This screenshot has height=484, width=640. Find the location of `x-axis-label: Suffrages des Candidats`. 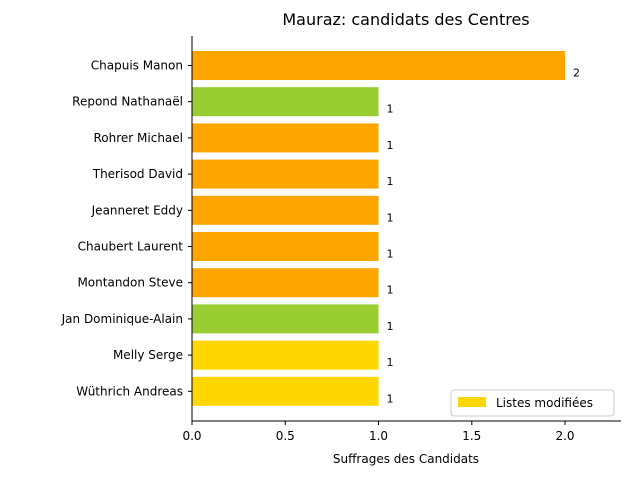

x-axis-label: Suffrages des Candidats is located at coordinates (406, 459).